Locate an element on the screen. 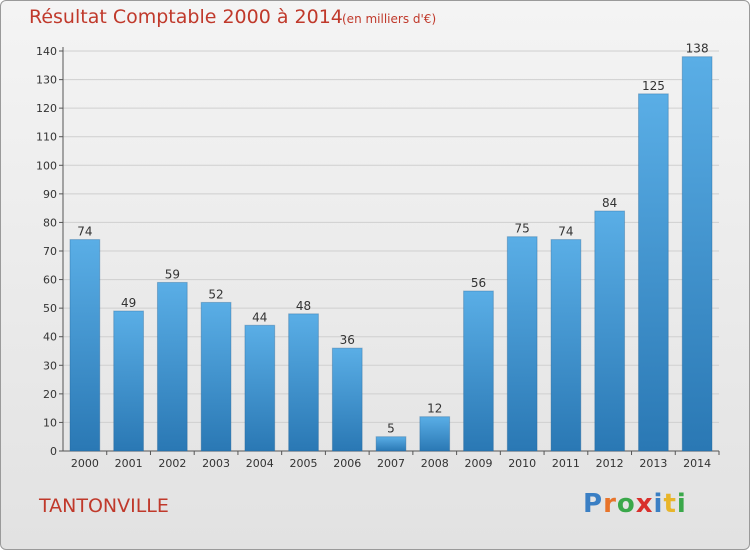 The image size is (750, 550). y-tick-label: 30 is located at coordinates (50, 365).